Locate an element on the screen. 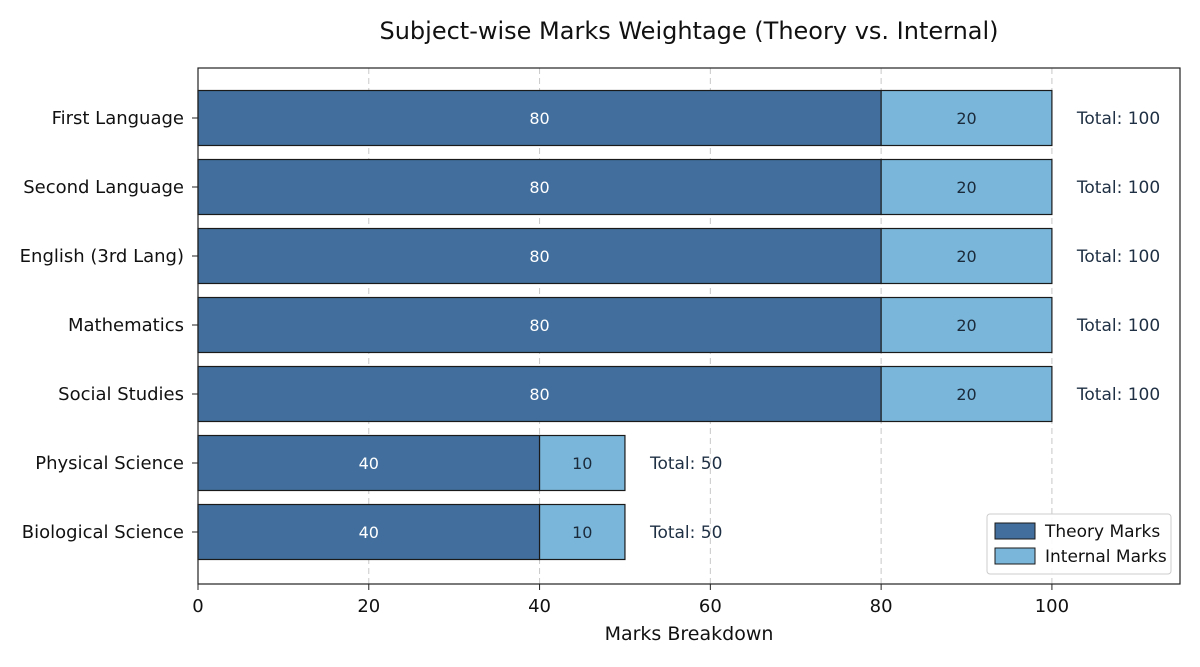 The width and height of the screenshot is (1200, 667). x-tick-label: 60 is located at coordinates (710, 606).